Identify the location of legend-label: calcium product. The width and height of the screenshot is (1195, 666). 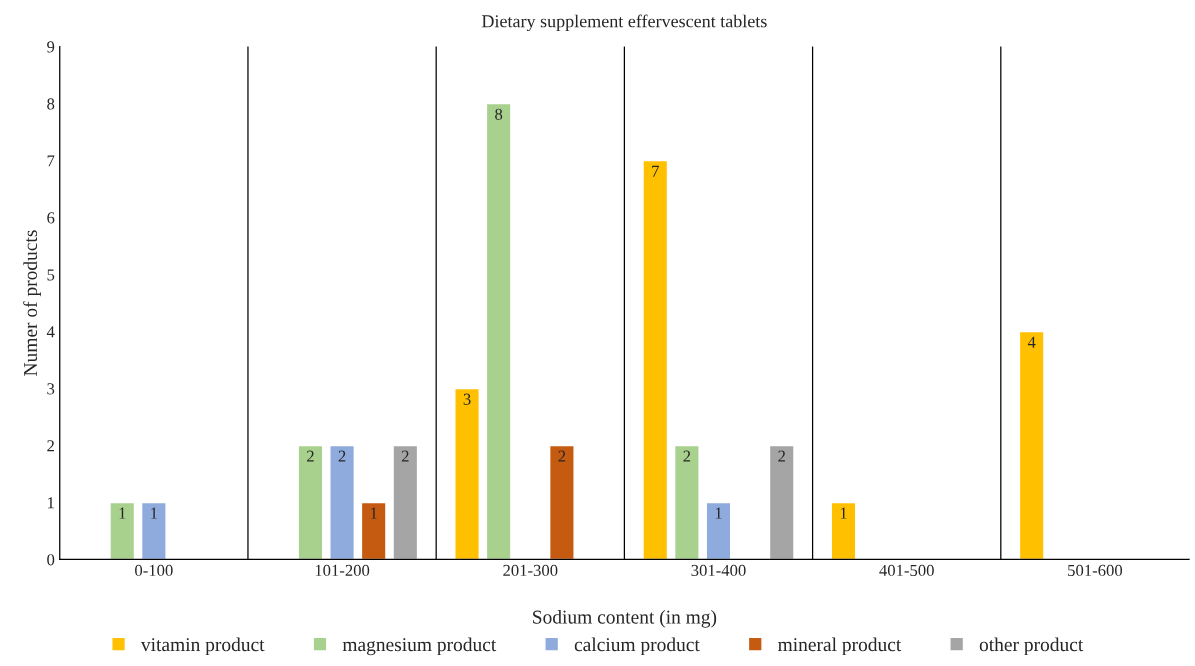
(637, 646).